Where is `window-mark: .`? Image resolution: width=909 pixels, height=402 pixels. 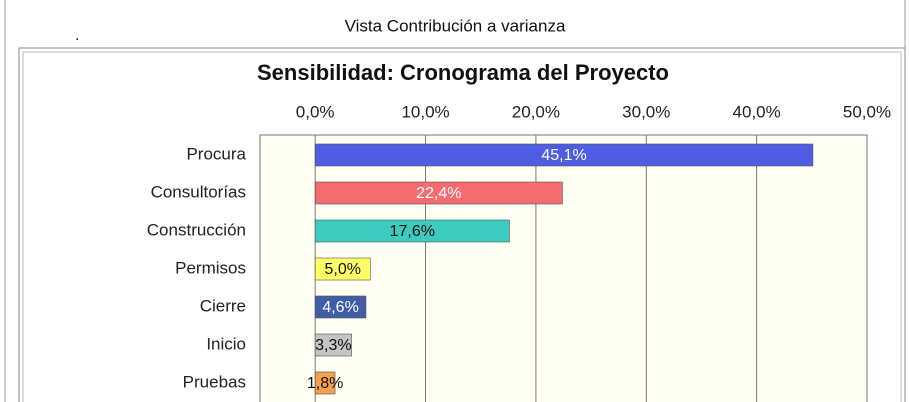
window-mark: . is located at coordinates (77, 35).